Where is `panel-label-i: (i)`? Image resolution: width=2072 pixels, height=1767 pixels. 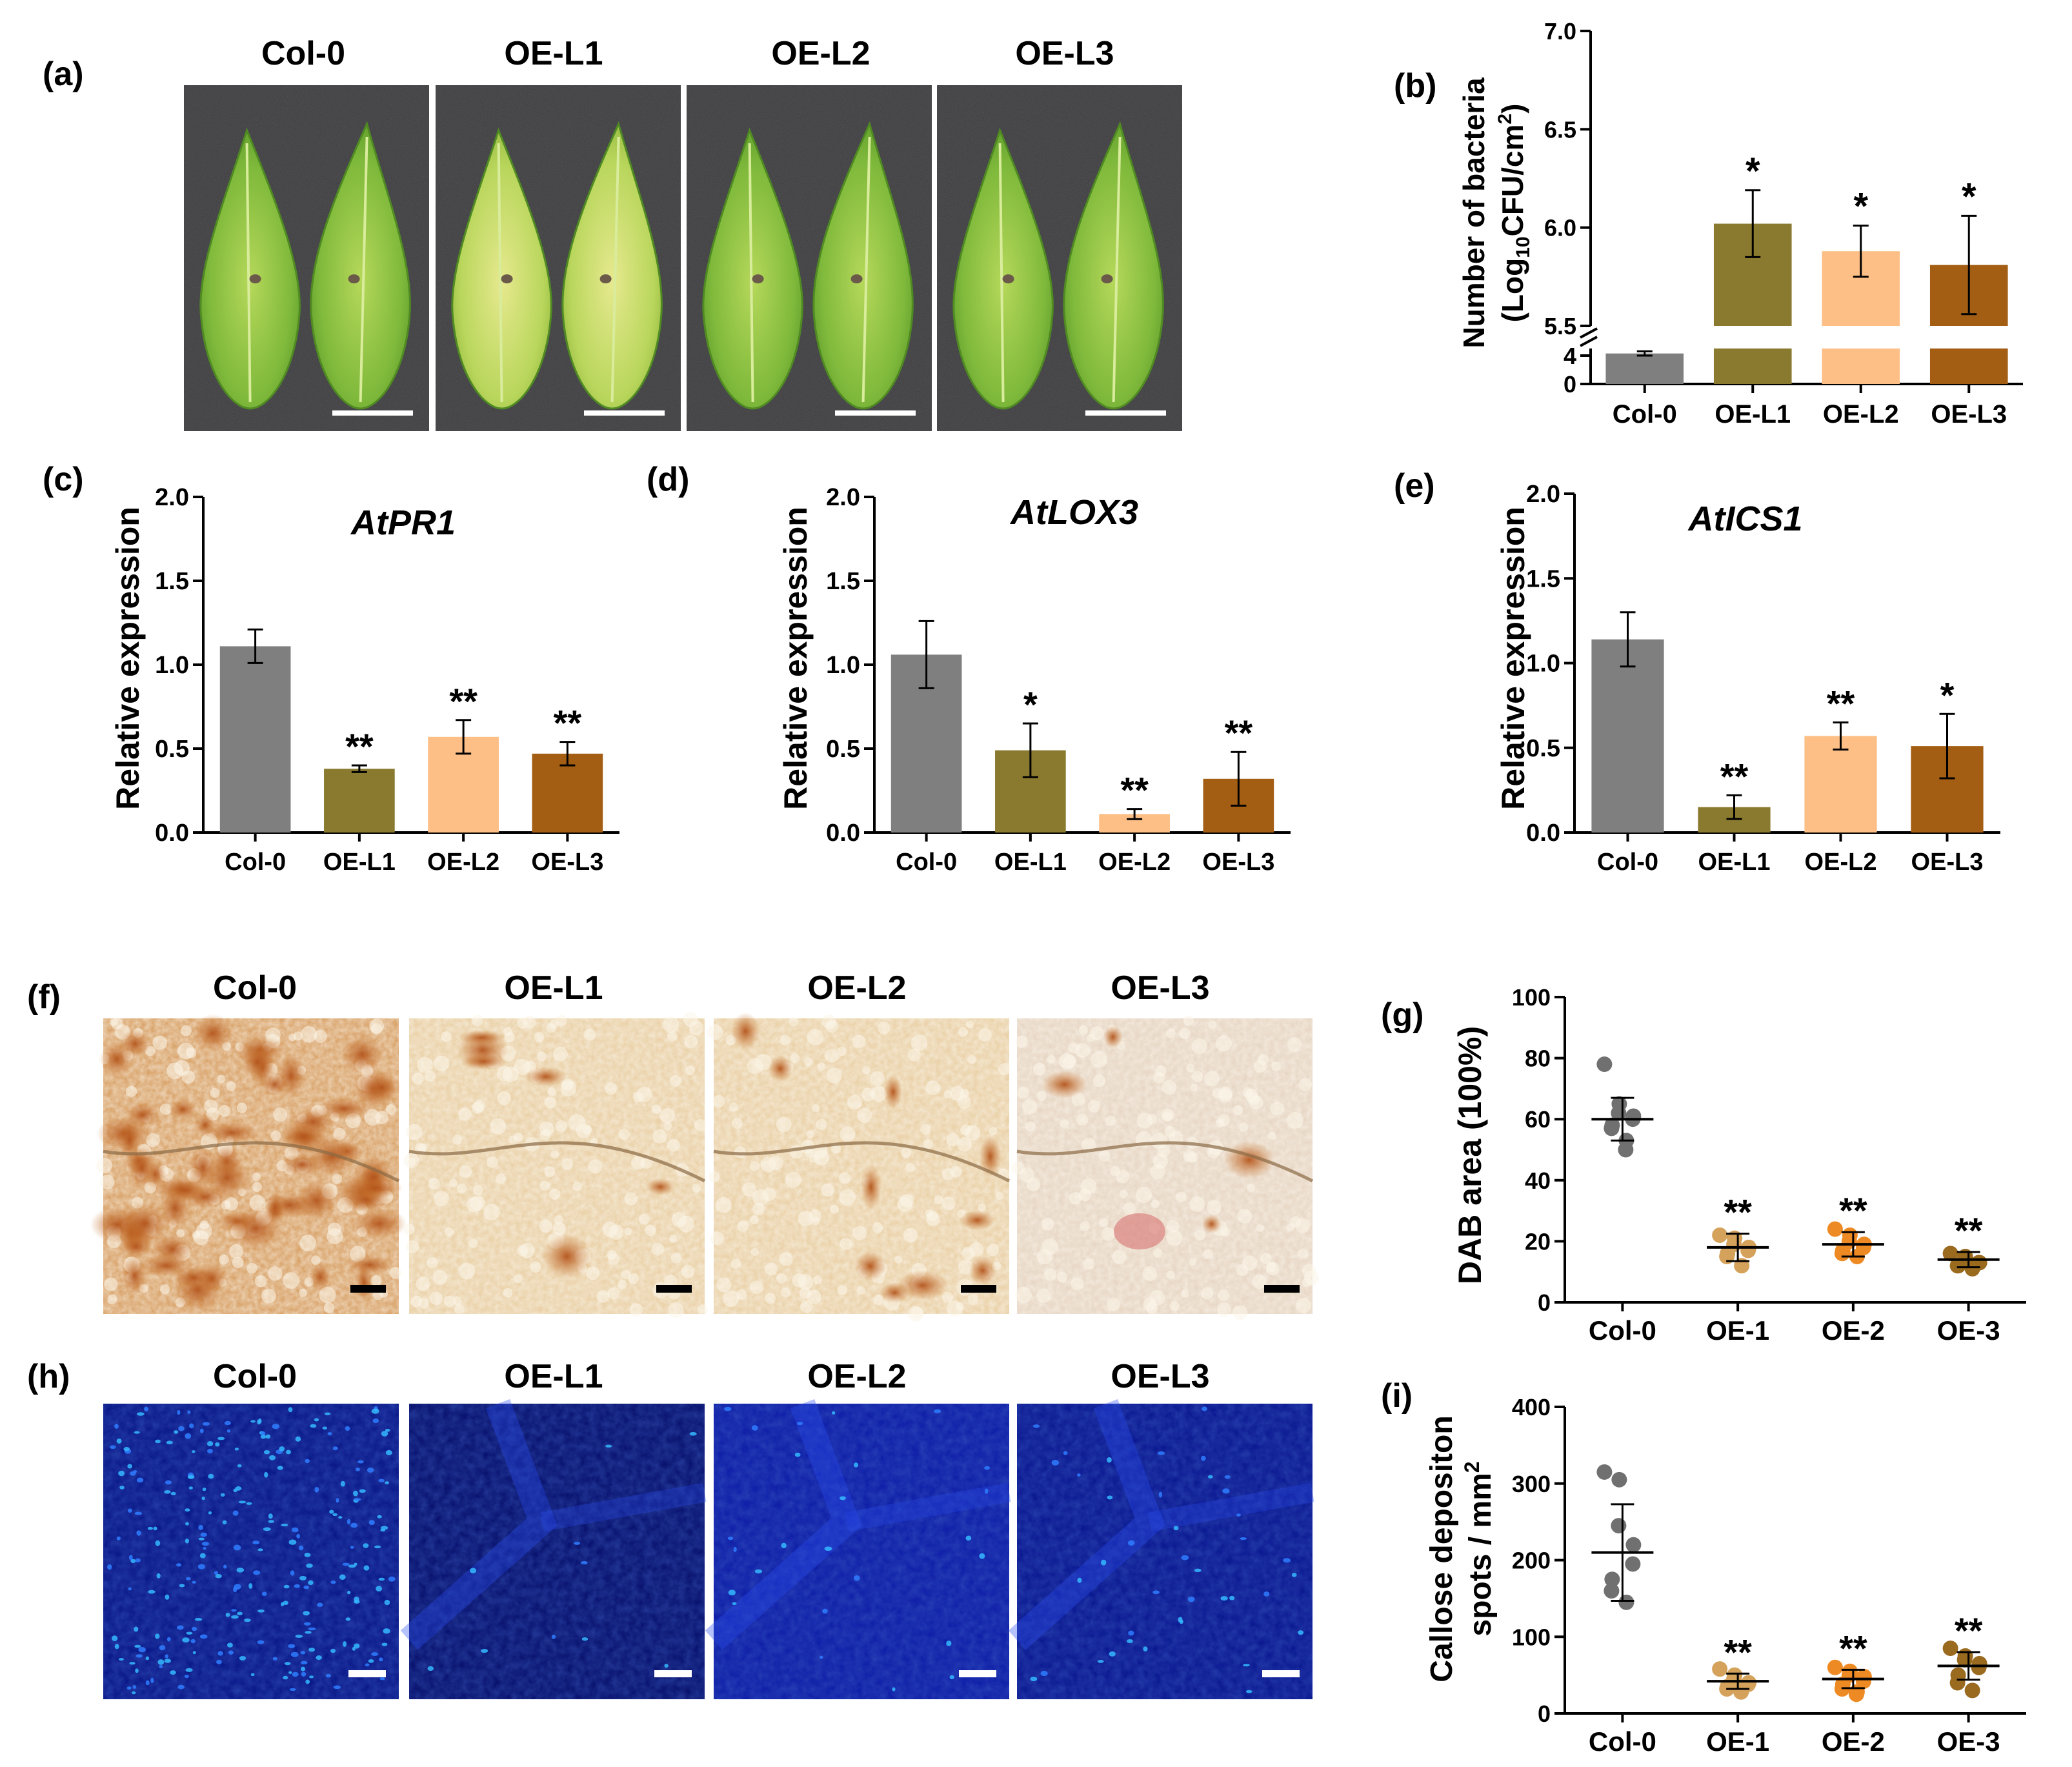
panel-label-i: (i) is located at coordinates (1397, 1396).